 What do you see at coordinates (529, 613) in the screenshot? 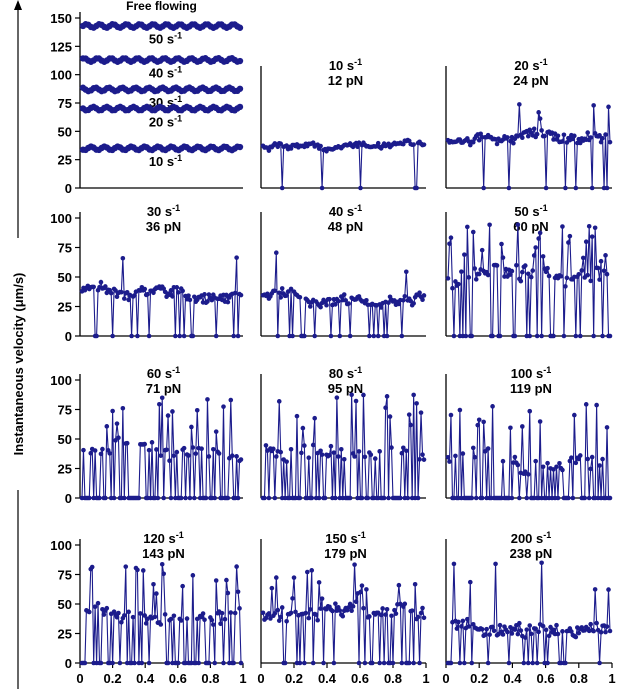
I see `series-line` at bounding box center [529, 613].